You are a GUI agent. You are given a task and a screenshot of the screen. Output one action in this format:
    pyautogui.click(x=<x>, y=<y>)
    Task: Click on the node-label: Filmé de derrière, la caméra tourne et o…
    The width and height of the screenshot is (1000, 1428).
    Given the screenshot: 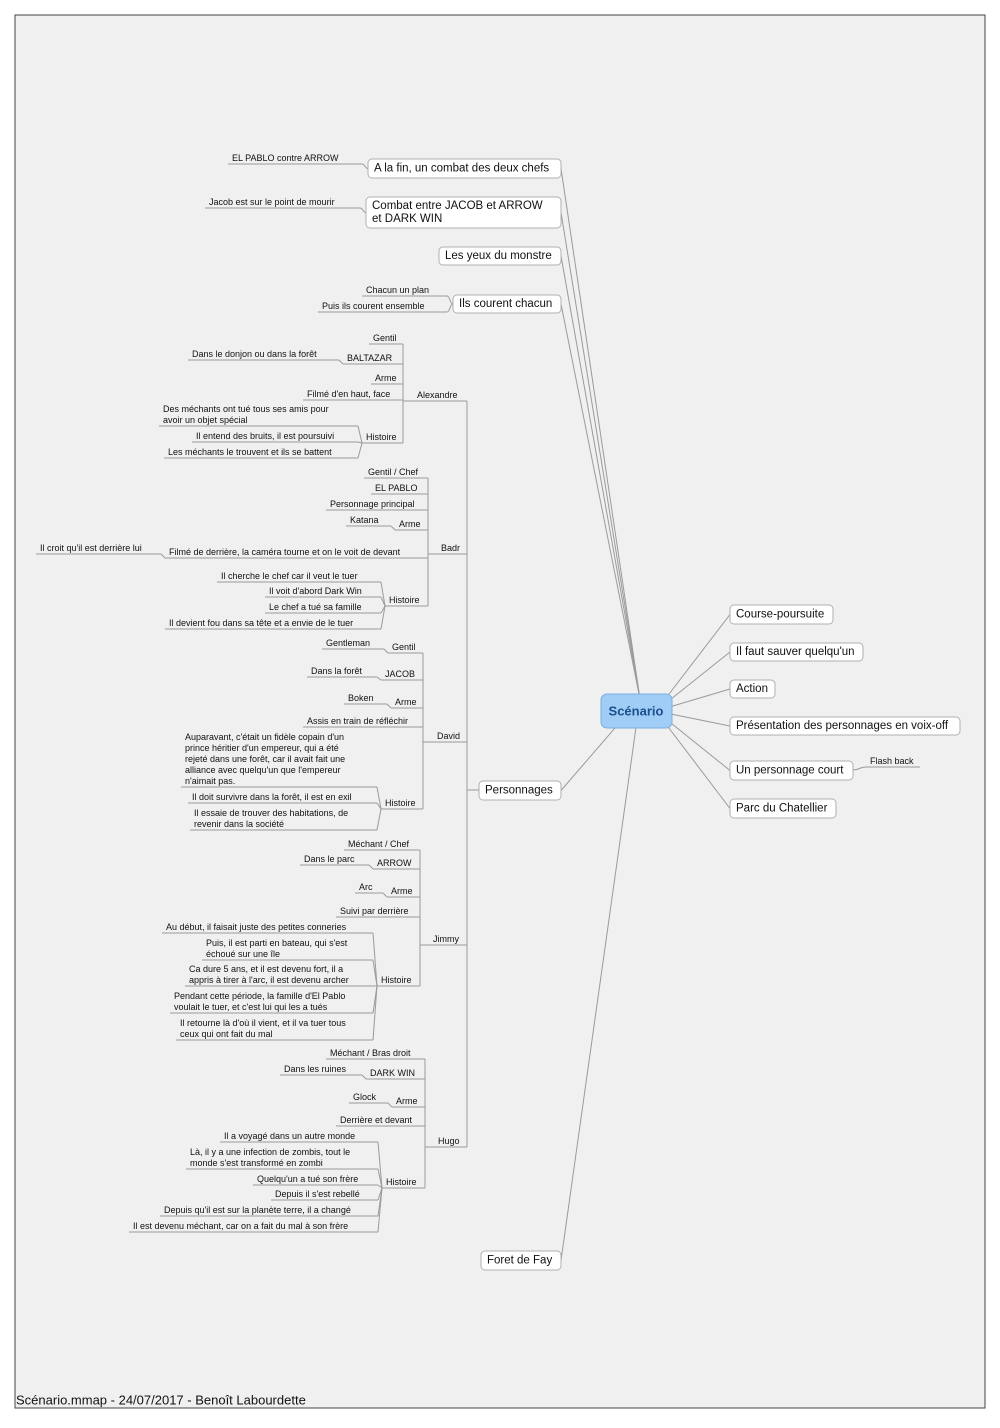 What is the action you would take?
    pyautogui.click(x=285, y=552)
    